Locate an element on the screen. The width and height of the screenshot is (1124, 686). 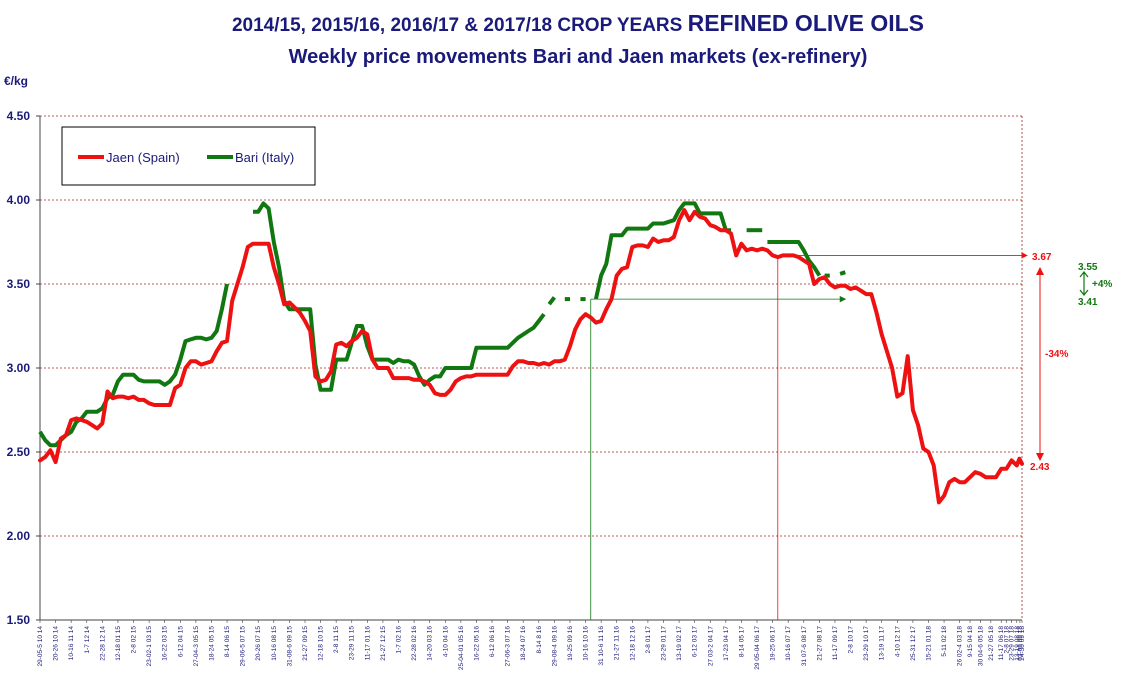
y-tick-label: 2.50 is located at coordinates (19, 452).